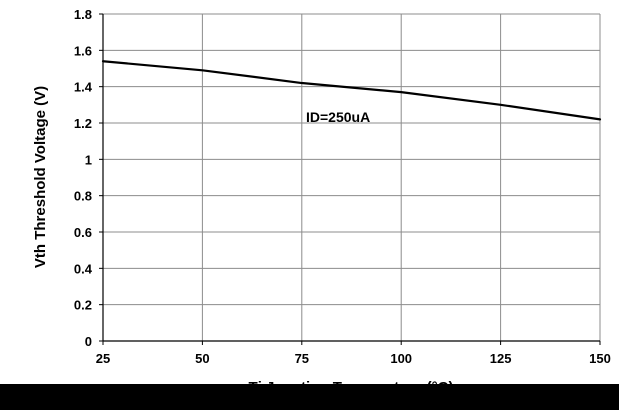 Image resolution: width=619 pixels, height=410 pixels. Describe the element at coordinates (83, 87) in the screenshot. I see `y-tick-label: 1.4` at that location.